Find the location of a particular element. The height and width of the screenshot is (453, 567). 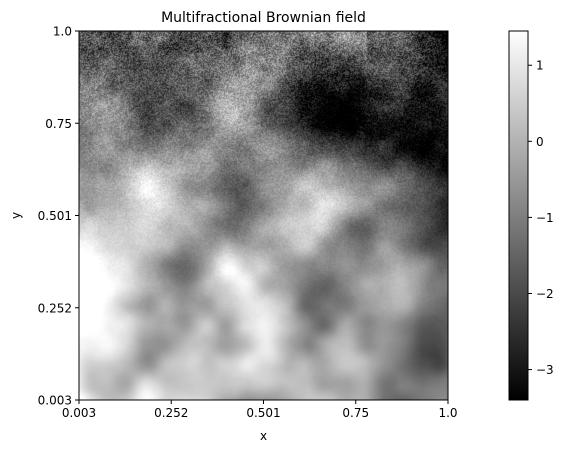

x-axis: 0.003 0.252 0.501 0.75 1.0 is located at coordinates (260, 410).